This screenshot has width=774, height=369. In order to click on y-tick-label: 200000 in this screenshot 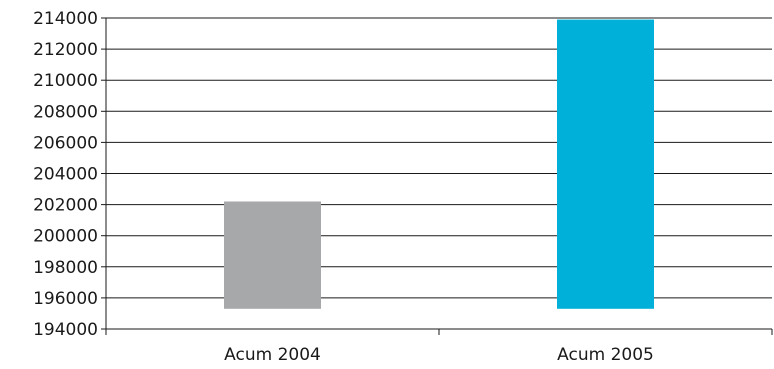, I will do `click(65, 237)`.